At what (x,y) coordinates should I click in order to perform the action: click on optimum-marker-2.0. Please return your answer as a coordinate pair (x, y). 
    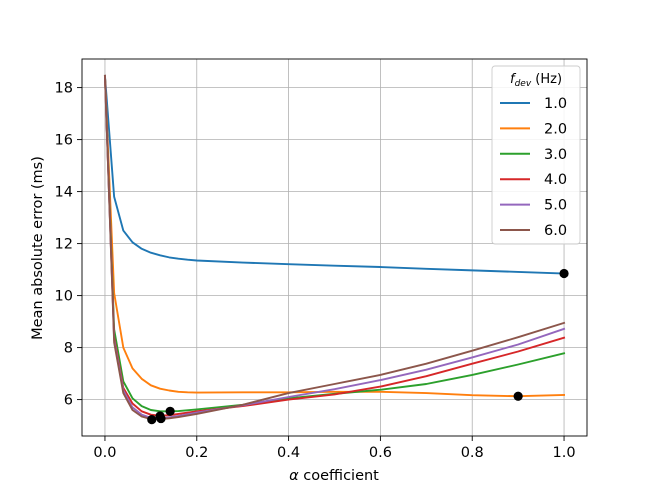
    Looking at the image, I should click on (518, 396).